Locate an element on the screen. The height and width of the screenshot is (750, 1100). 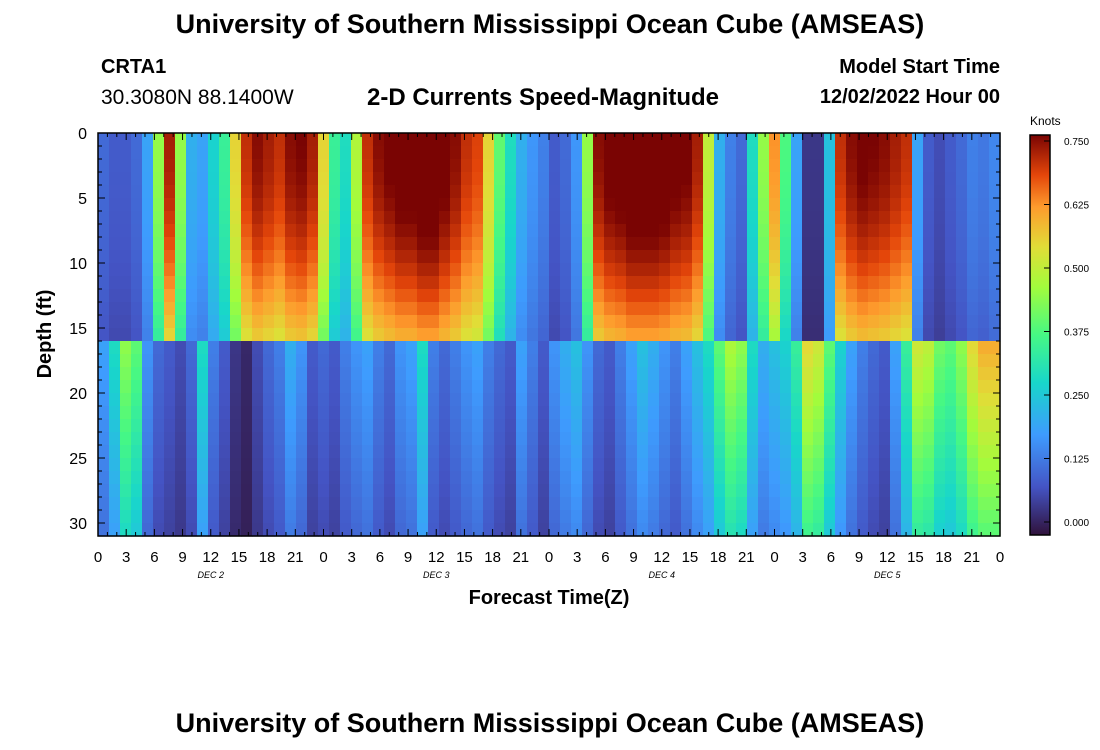
x-tick-label: 12 is located at coordinates (210, 557).